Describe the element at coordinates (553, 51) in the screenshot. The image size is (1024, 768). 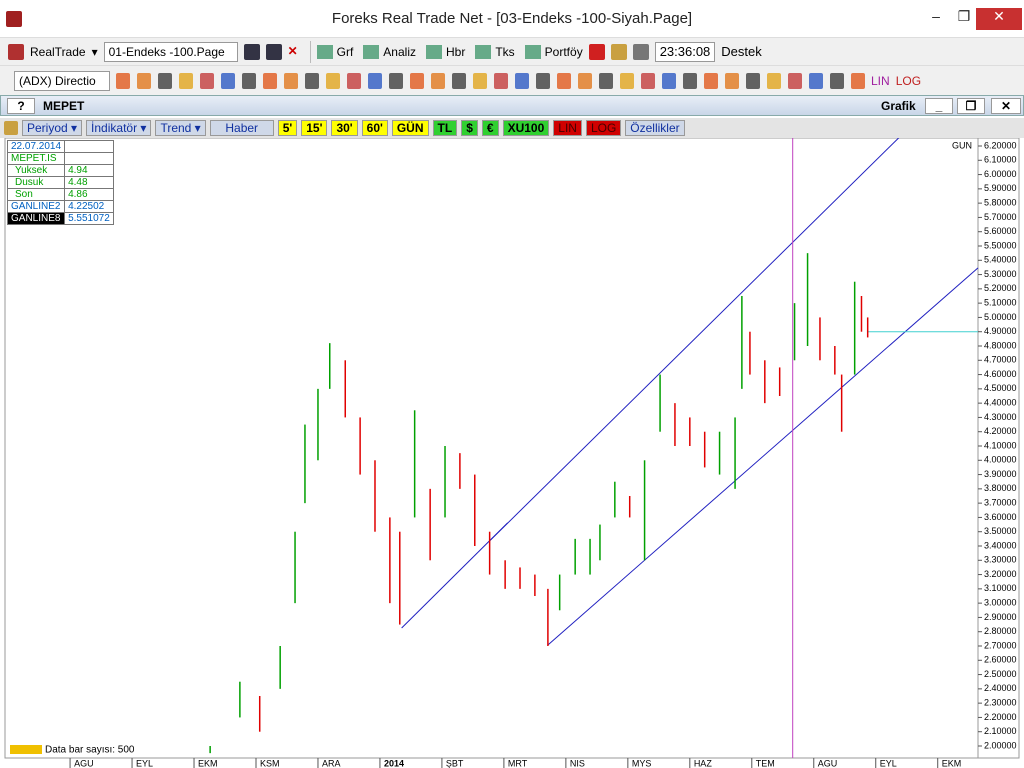
I see `menu: Portföy` at that location.